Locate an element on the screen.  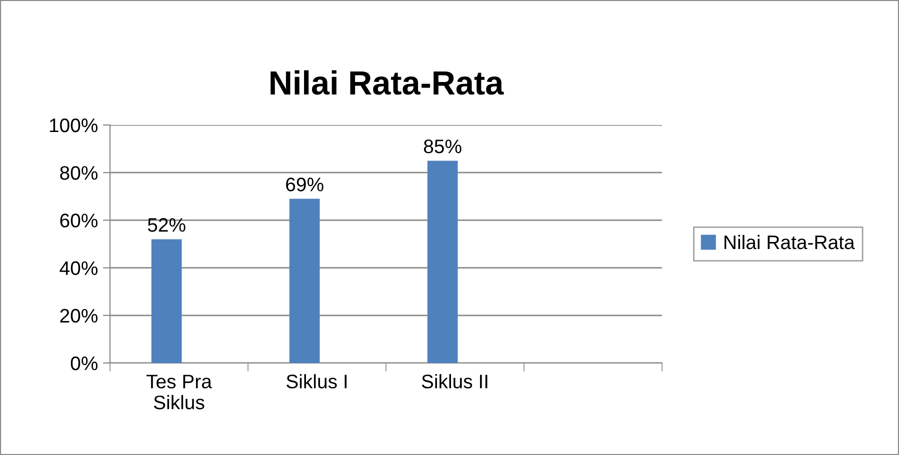
y-tick-label: 100% is located at coordinates (74, 125).